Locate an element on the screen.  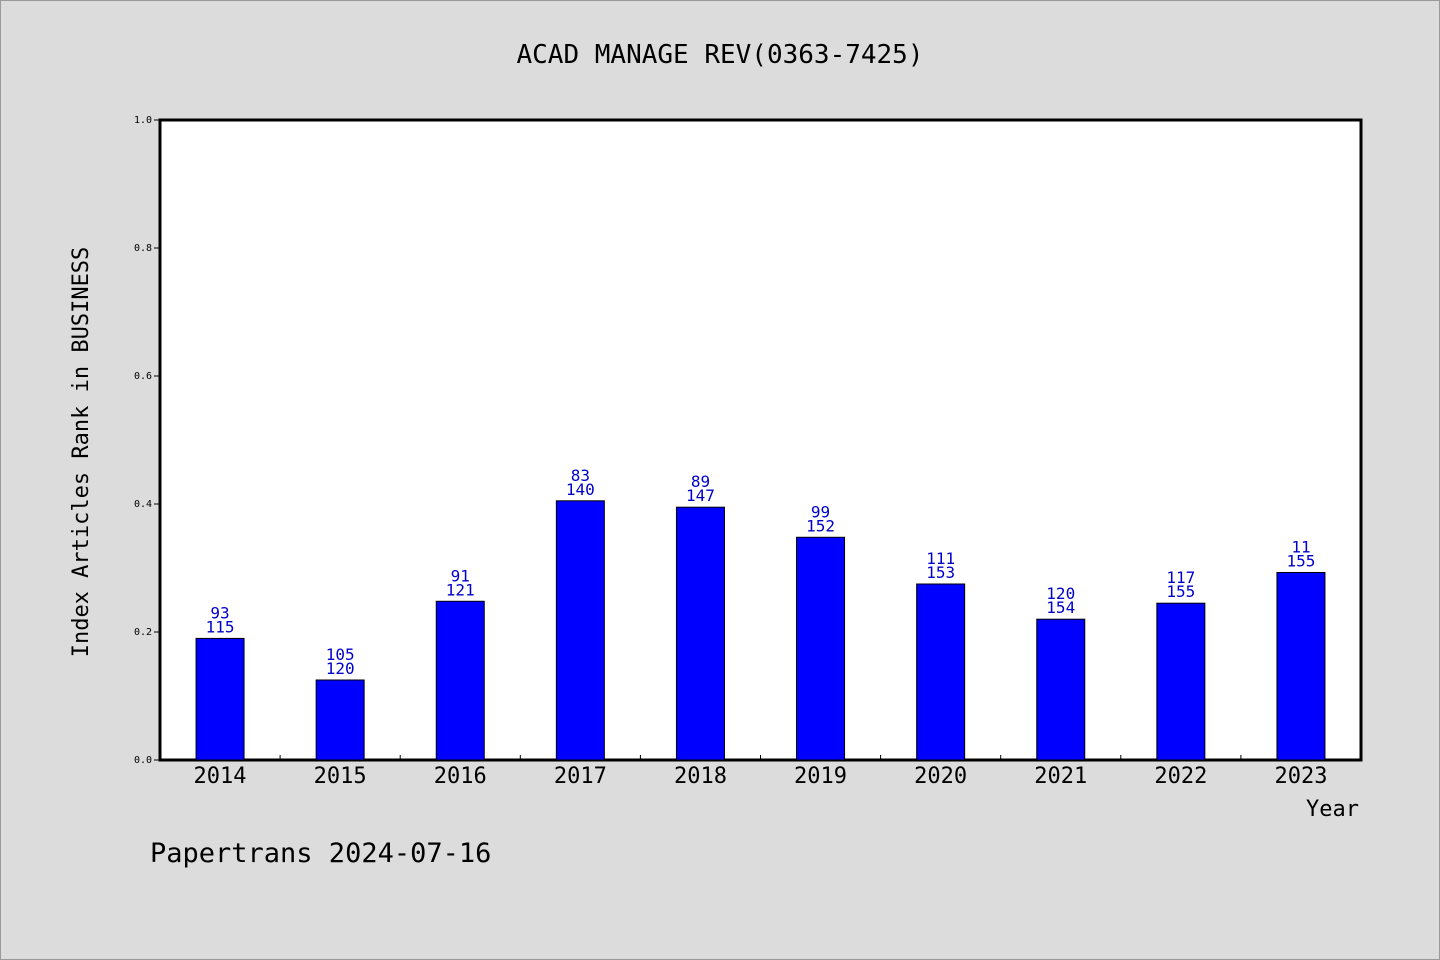
x-tick-label: 2017 is located at coordinates (580, 776).